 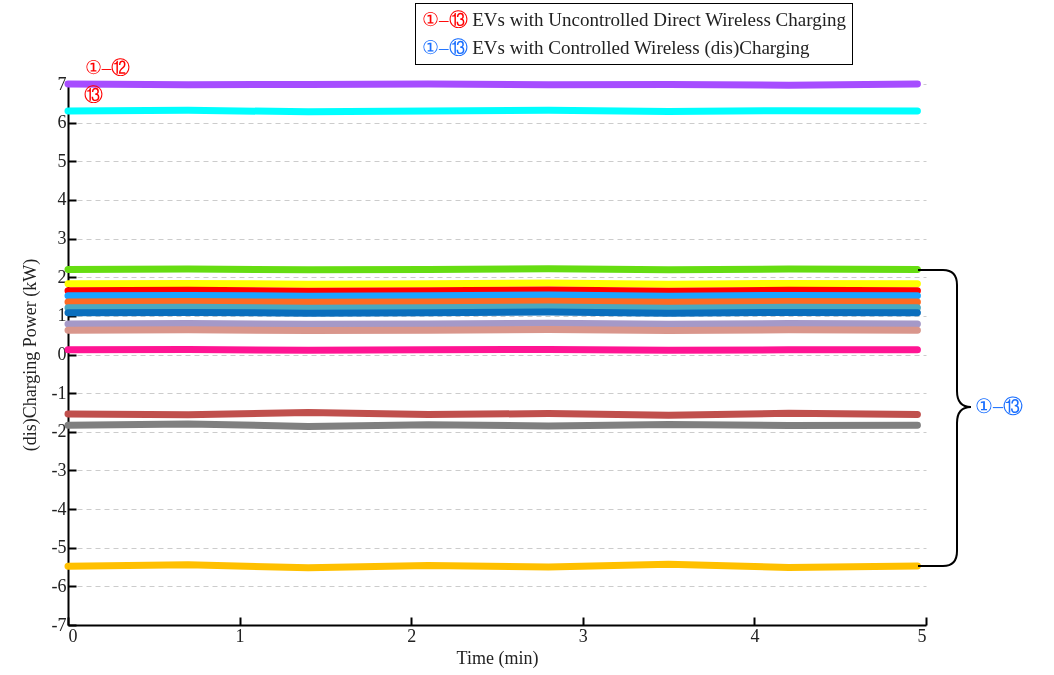 I want to click on text: ①–⑬ EVs with Uncontrolled Direct Wireless Charging, so click(x=634, y=19).